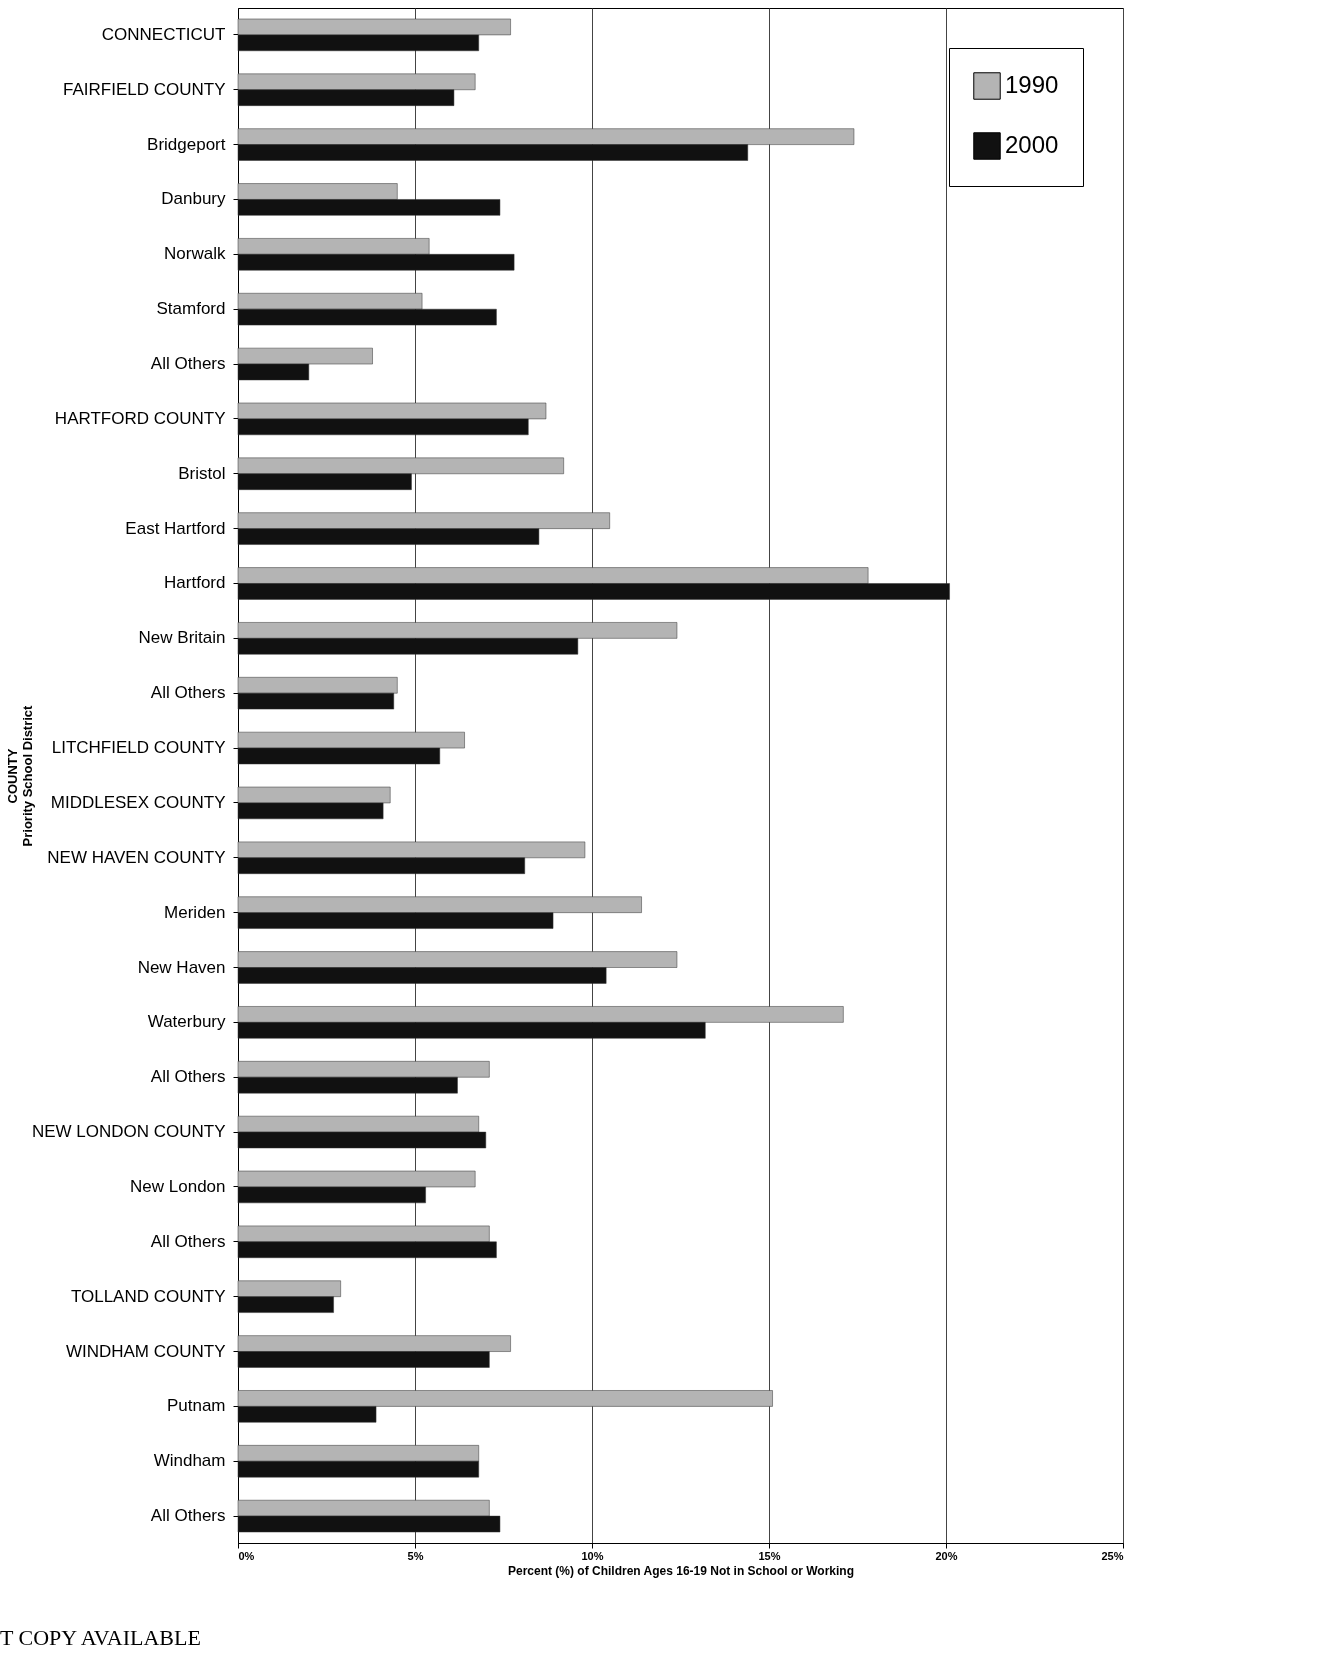 The height and width of the screenshot is (1657, 1334). I want to click on y-tick-label: TOLLAND COUNTY, so click(148, 1296).